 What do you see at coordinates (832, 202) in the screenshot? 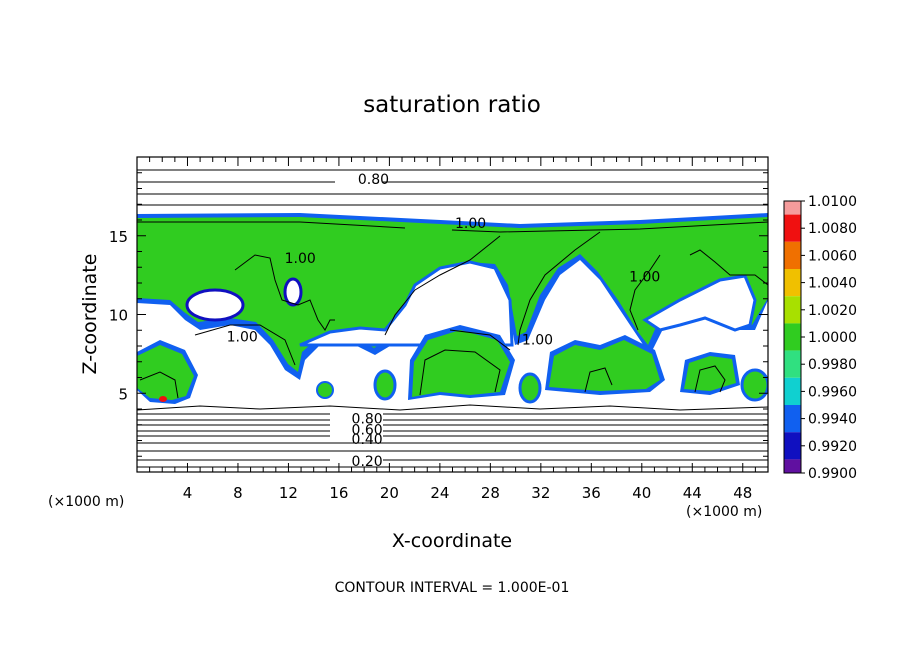
I see `colorbar-label: 1.0100` at bounding box center [832, 202].